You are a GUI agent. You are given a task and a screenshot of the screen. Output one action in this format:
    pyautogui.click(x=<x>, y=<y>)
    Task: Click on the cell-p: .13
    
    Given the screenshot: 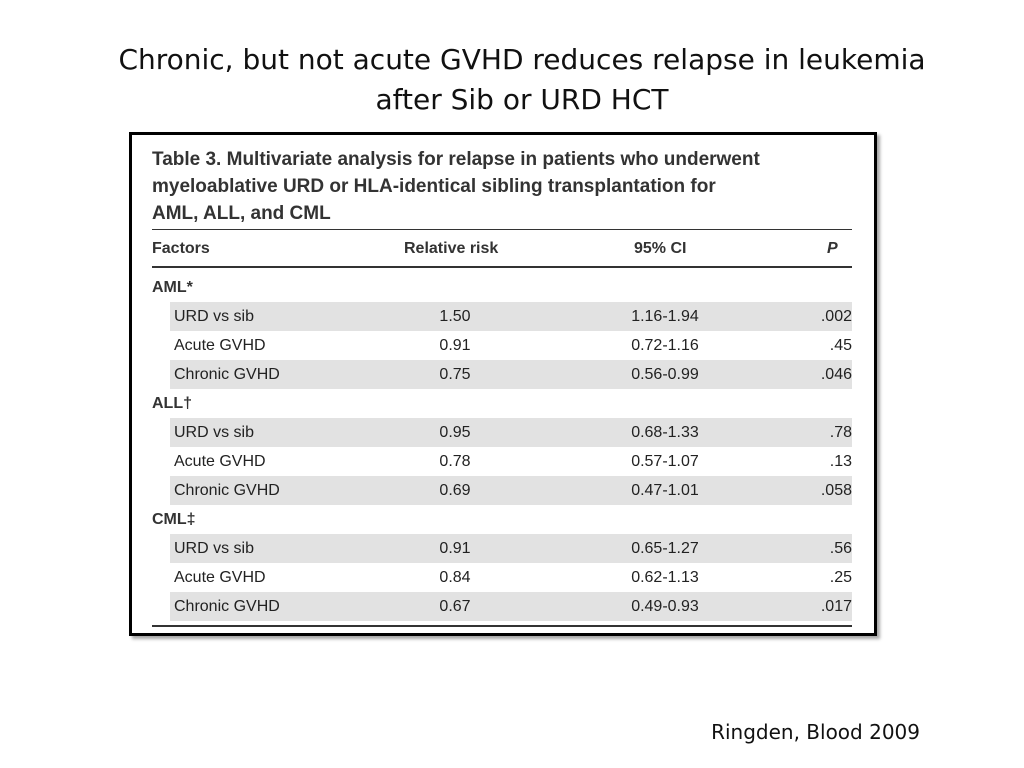 What is the action you would take?
    pyautogui.click(x=840, y=461)
    